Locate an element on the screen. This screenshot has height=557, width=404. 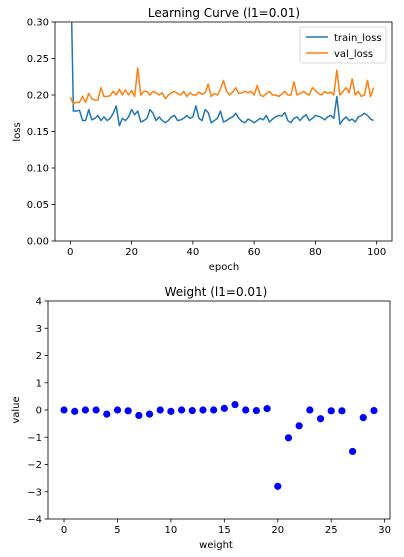
x-ticks: 0 20 40 60 80 100 is located at coordinates (226, 249).